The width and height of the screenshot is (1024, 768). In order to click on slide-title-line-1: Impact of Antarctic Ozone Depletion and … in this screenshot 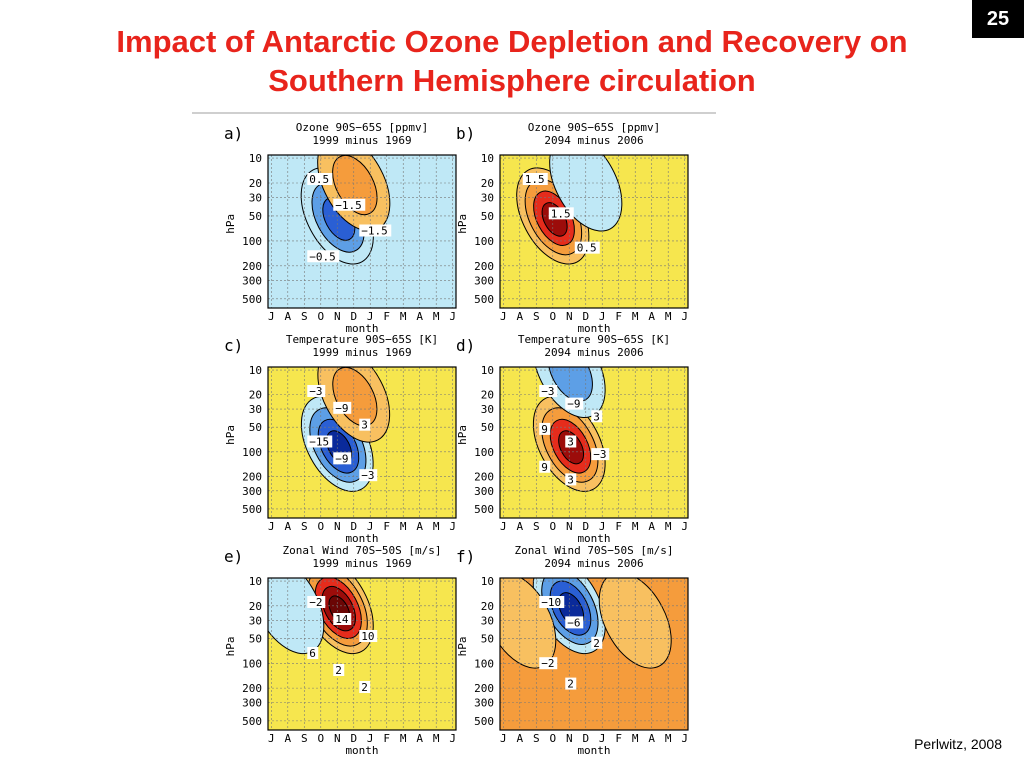, I will do `click(512, 41)`.